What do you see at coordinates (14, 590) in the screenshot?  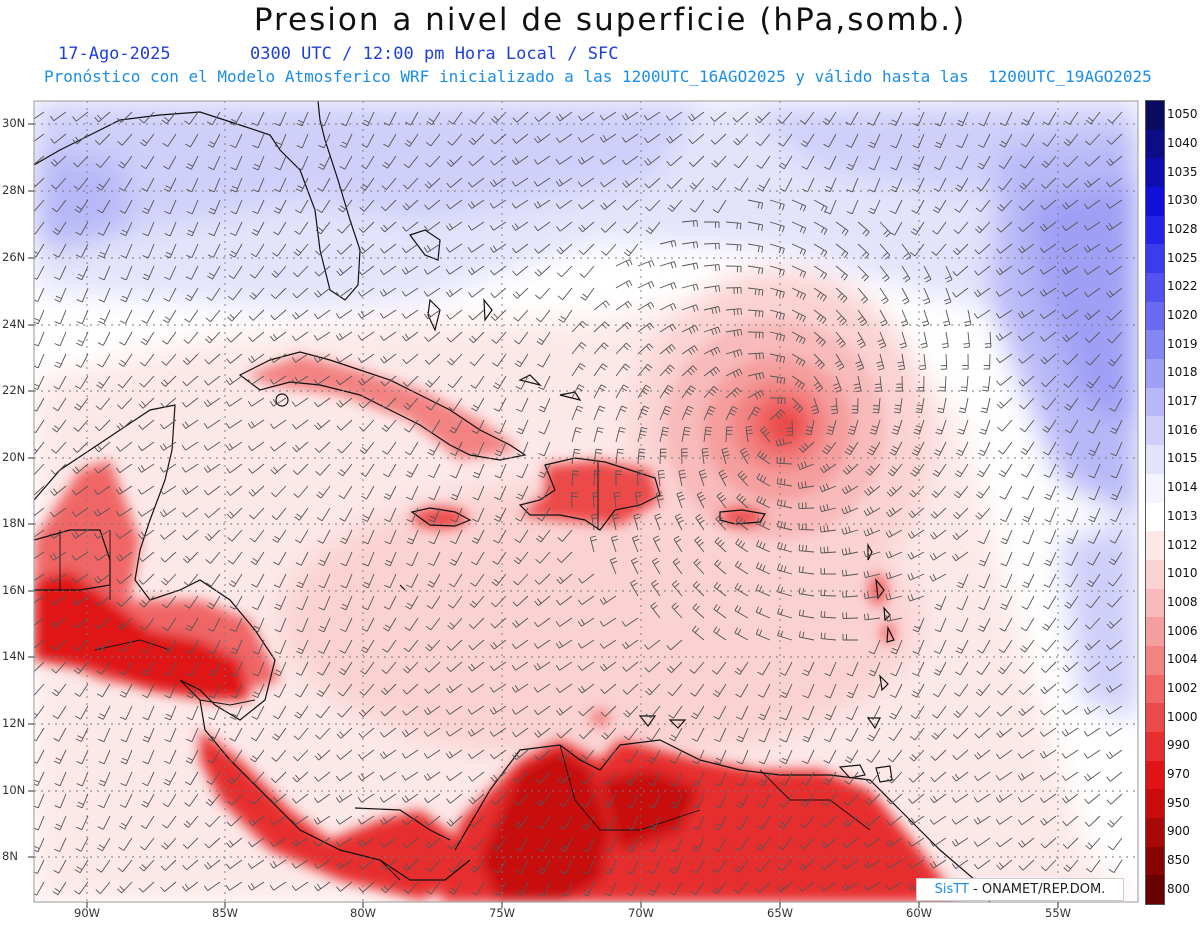 I see `lat-label: 16N` at bounding box center [14, 590].